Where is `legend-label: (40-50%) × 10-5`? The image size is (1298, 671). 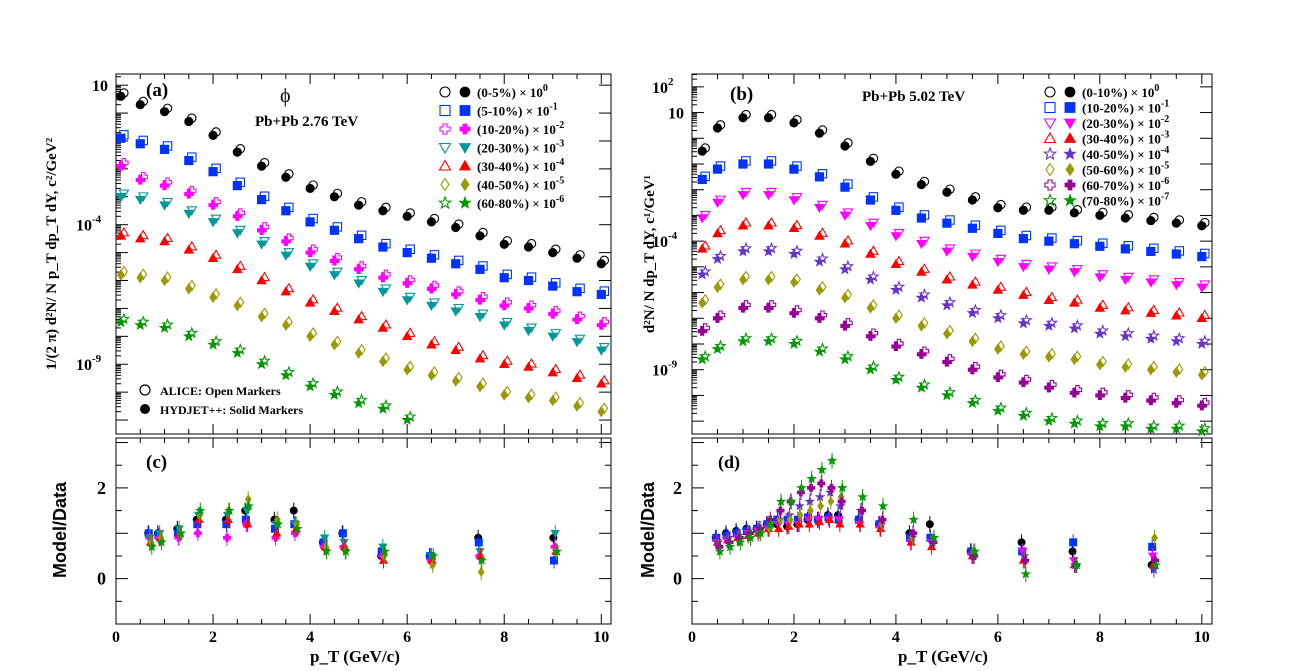 legend-label: (40-50%) × 10-5 is located at coordinates (520, 184).